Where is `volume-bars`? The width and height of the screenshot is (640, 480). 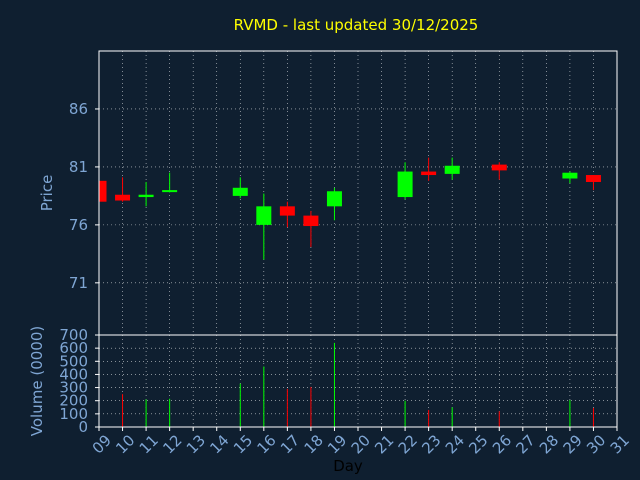
volume-bars is located at coordinates (358, 384).